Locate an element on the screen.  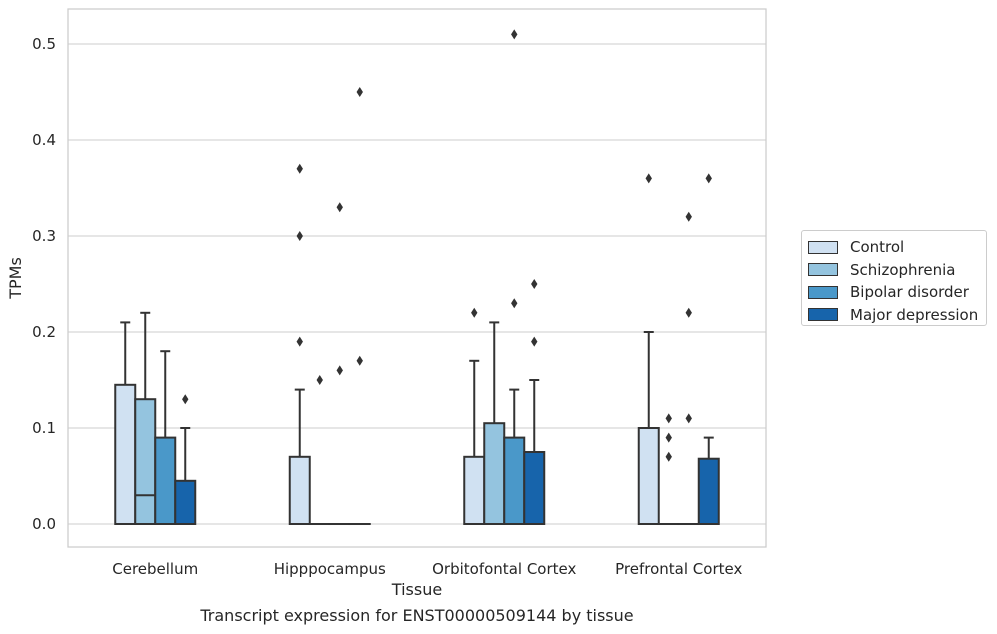
x-axis-label: Tissue is located at coordinates (416, 589).